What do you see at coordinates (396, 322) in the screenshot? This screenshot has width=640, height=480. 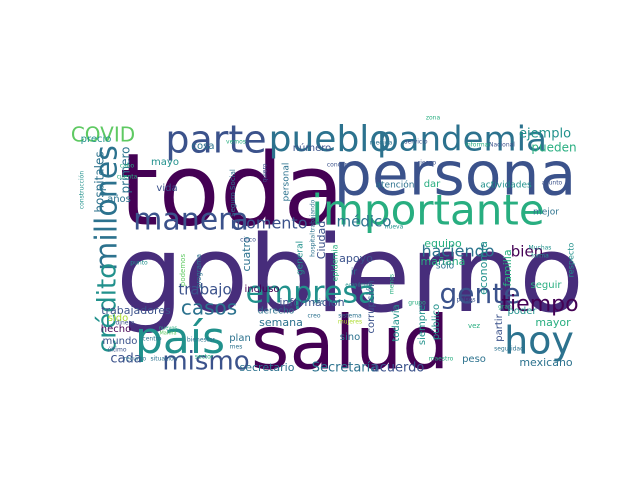 I see `word-todavia: todavía` at bounding box center [396, 322].